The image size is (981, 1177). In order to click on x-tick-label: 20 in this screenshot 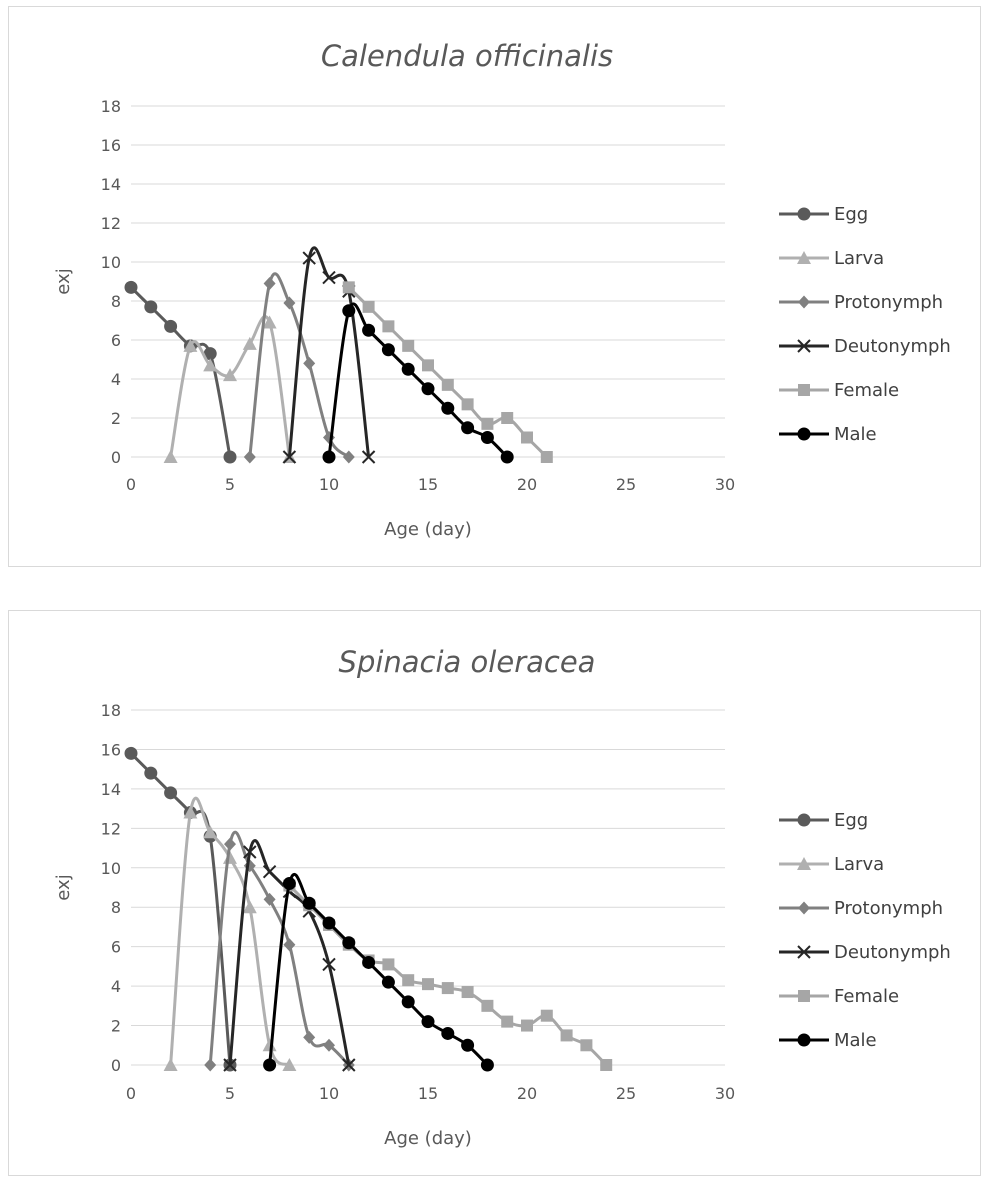, I will do `click(527, 1093)`.